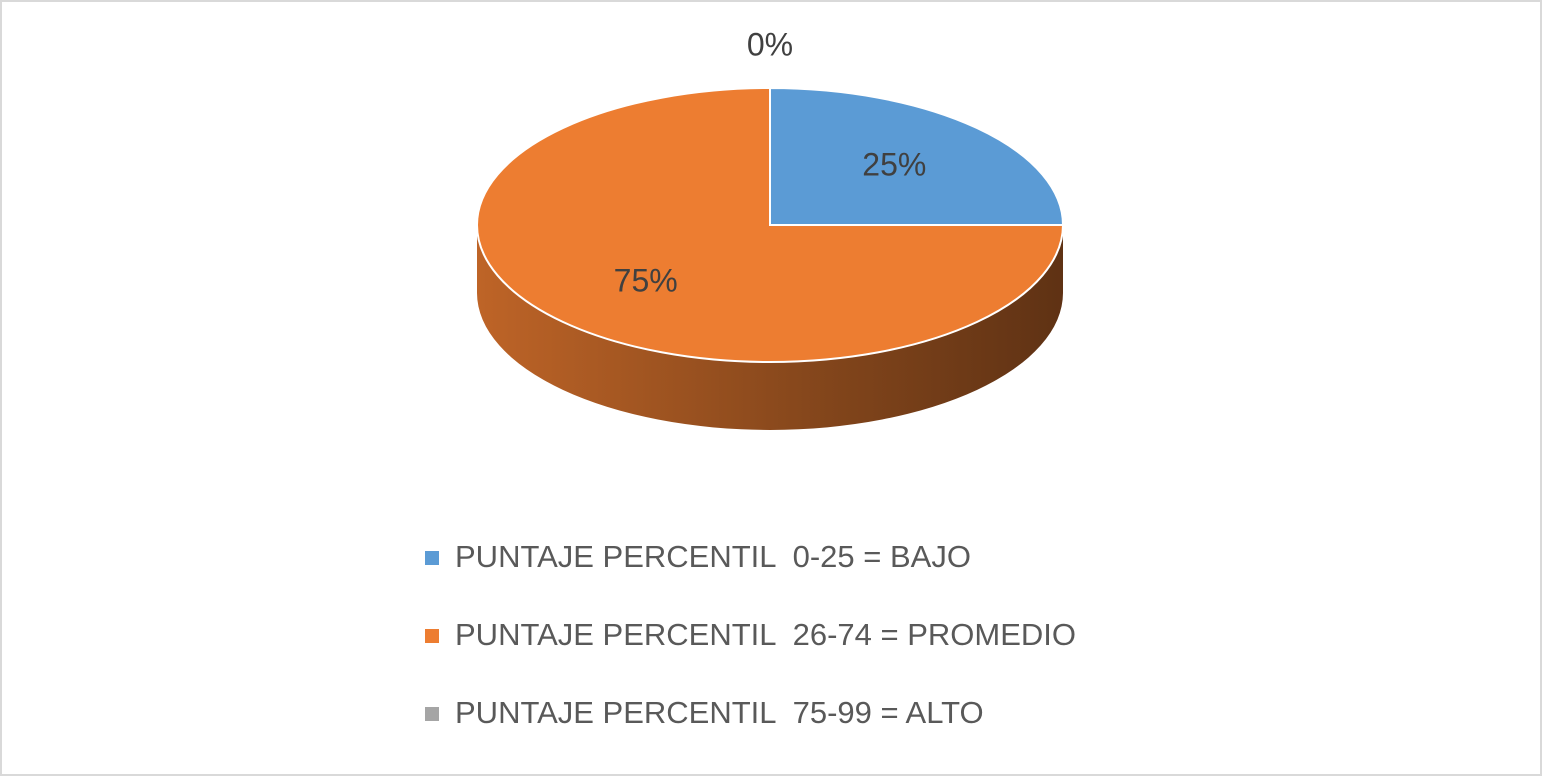 This screenshot has width=1542, height=776. Describe the element at coordinates (770, 327) in the screenshot. I see `pie-side` at that location.